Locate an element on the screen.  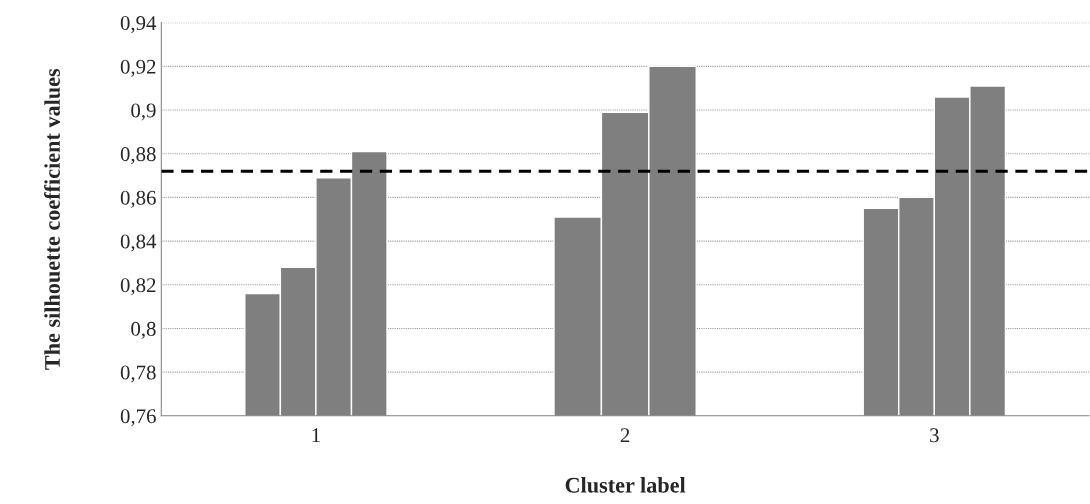
y-tick-label: 0,88 is located at coordinates (138, 156).